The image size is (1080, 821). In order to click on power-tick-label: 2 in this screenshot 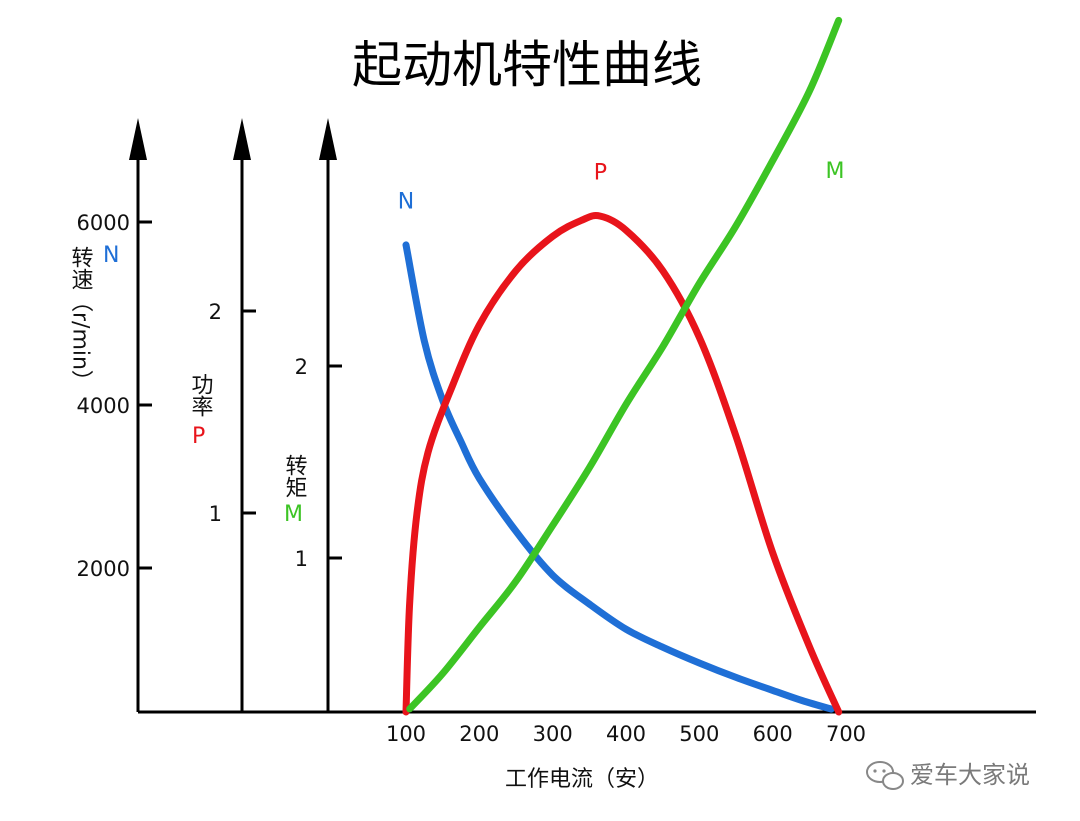, I will do `click(215, 312)`.